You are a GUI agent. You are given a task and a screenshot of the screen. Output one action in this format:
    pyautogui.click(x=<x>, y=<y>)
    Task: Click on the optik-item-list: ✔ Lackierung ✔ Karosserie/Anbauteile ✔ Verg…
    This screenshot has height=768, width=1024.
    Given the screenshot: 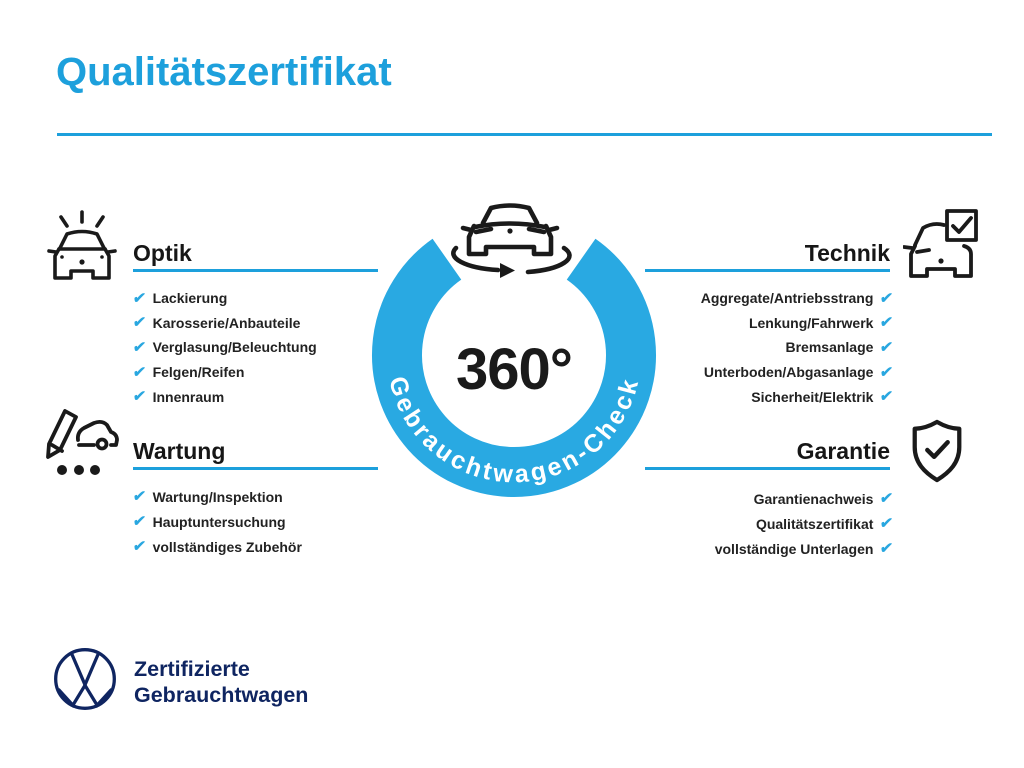 What is the action you would take?
    pyautogui.click(x=297, y=347)
    